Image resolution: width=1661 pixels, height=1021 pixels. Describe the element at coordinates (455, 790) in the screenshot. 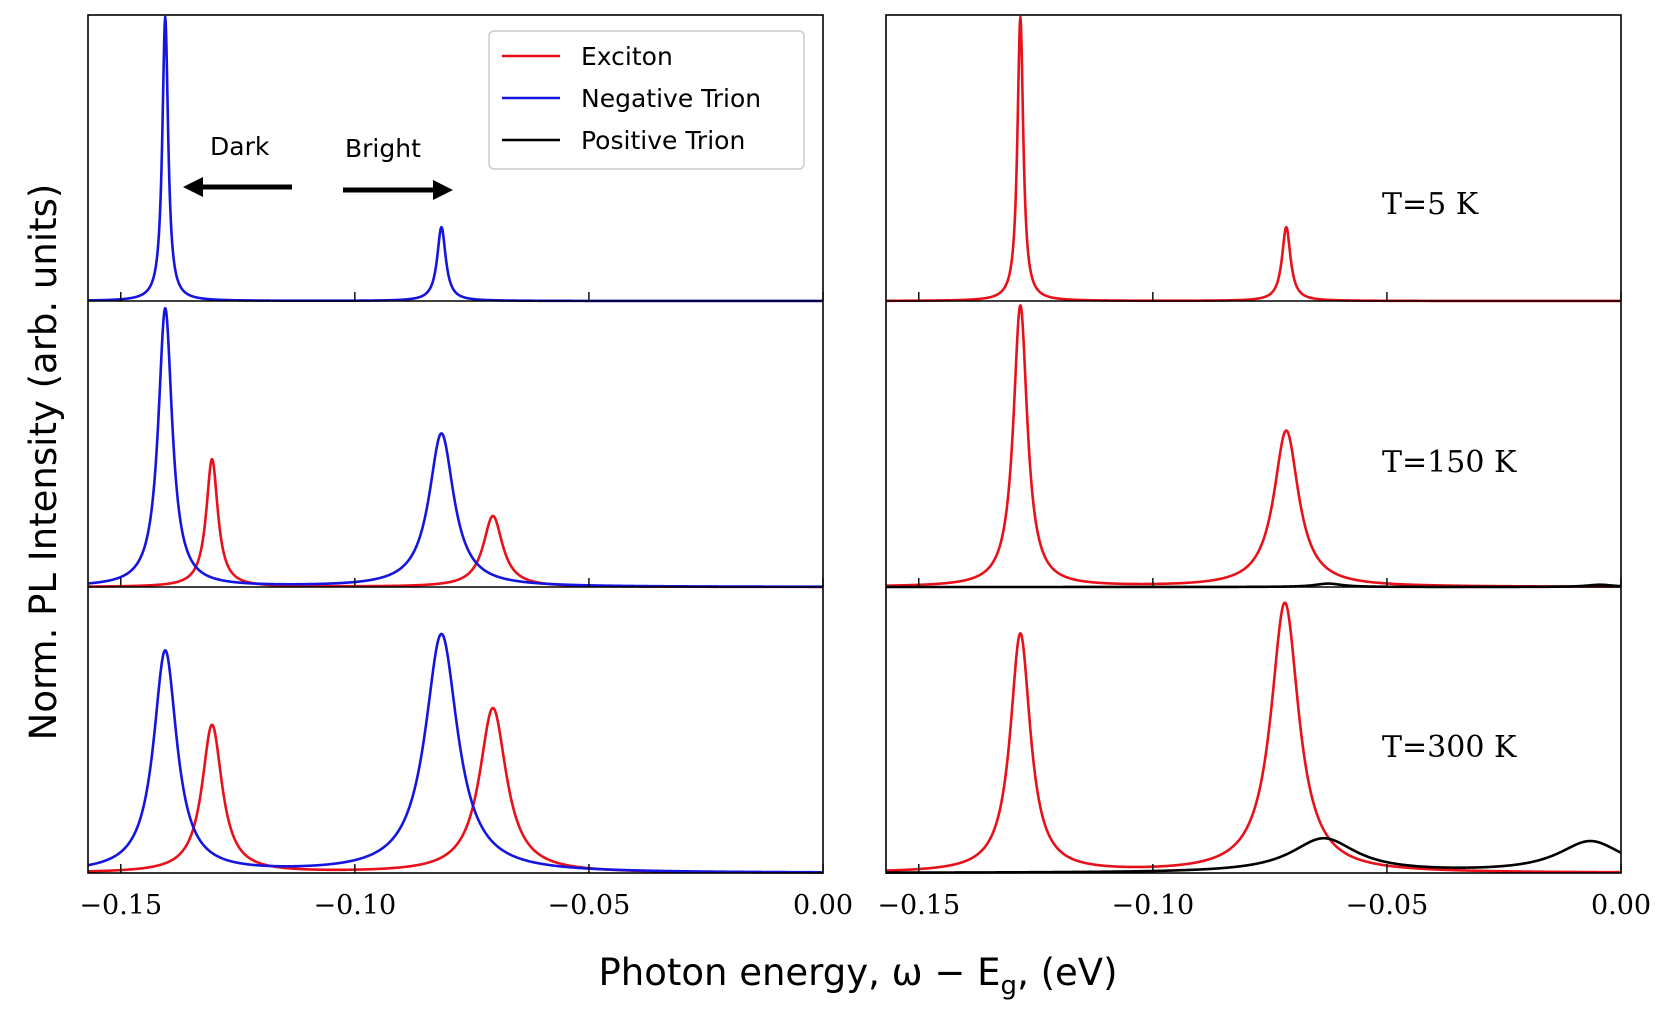

I see `left-row3-exciton-line` at that location.